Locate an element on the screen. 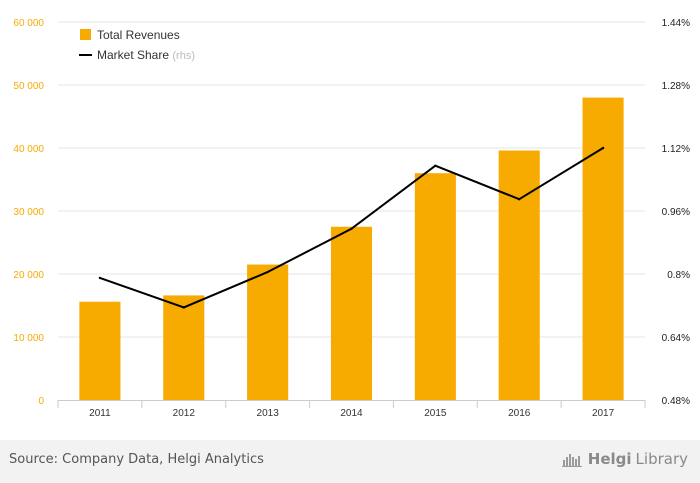 The width and height of the screenshot is (700, 483). brand-logo: Helgi Library is located at coordinates (624, 459).